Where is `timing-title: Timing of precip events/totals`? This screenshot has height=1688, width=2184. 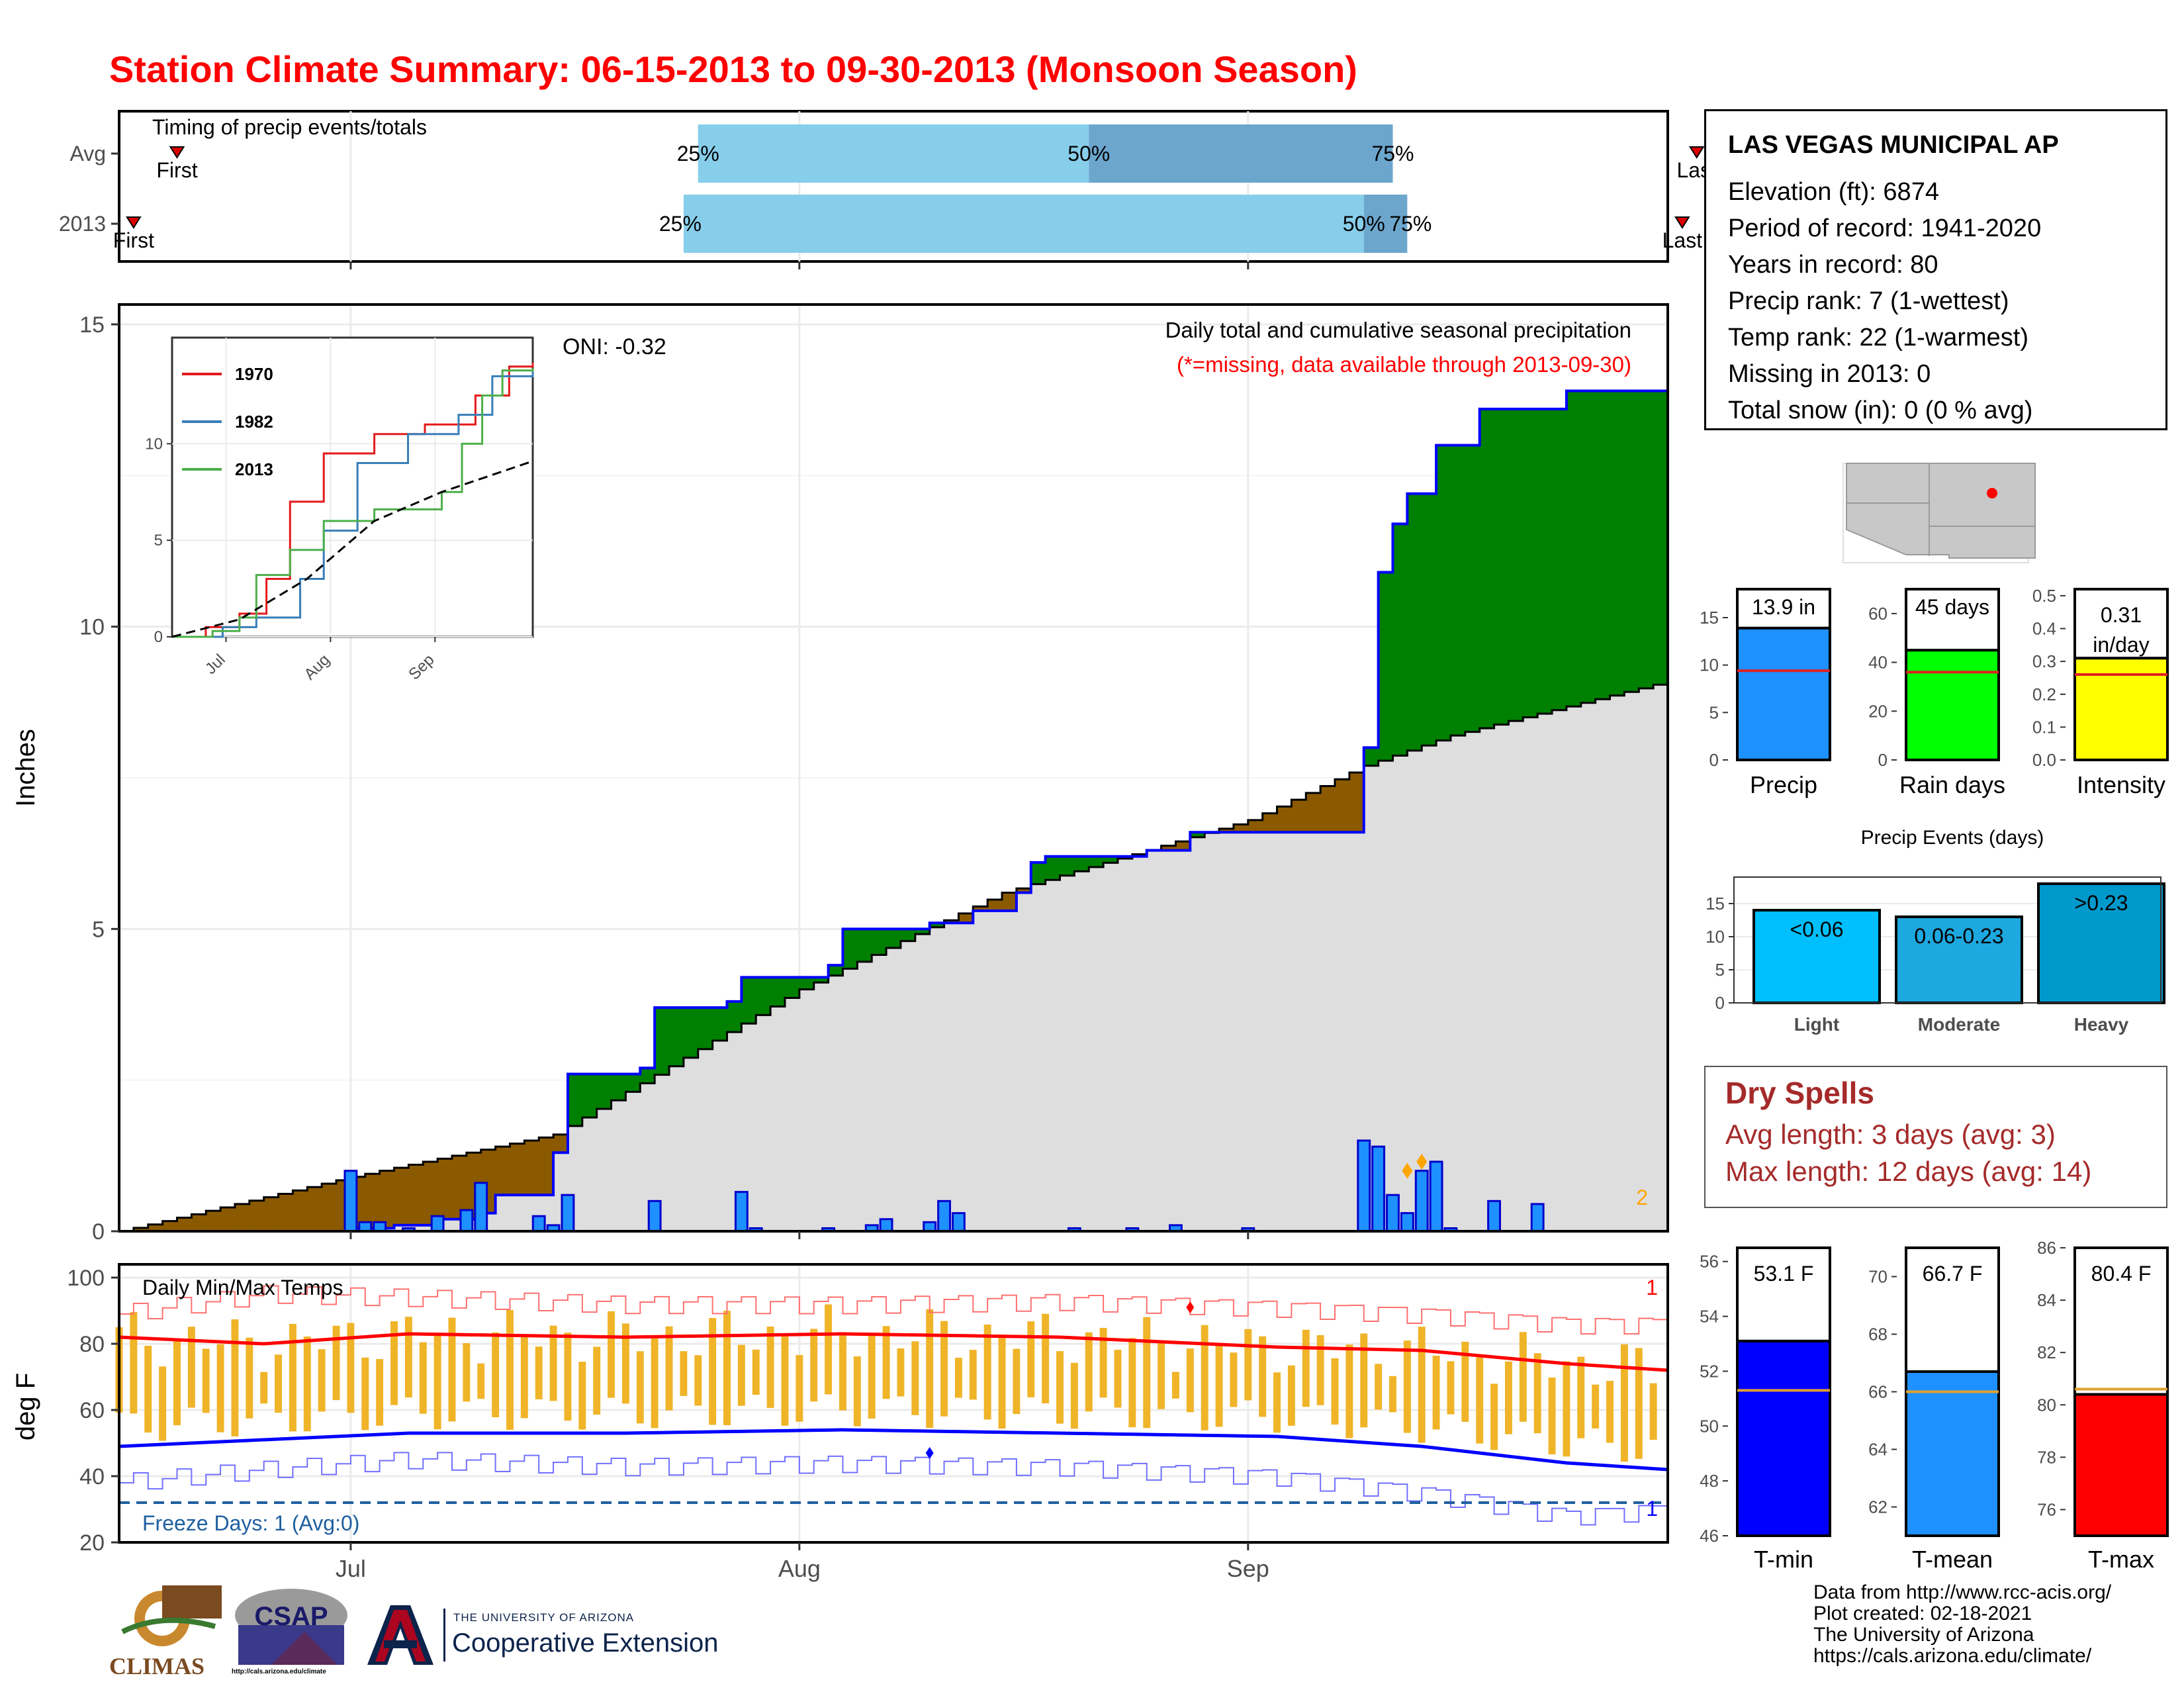 timing-title: Timing of precip events/totals is located at coordinates (289, 127).